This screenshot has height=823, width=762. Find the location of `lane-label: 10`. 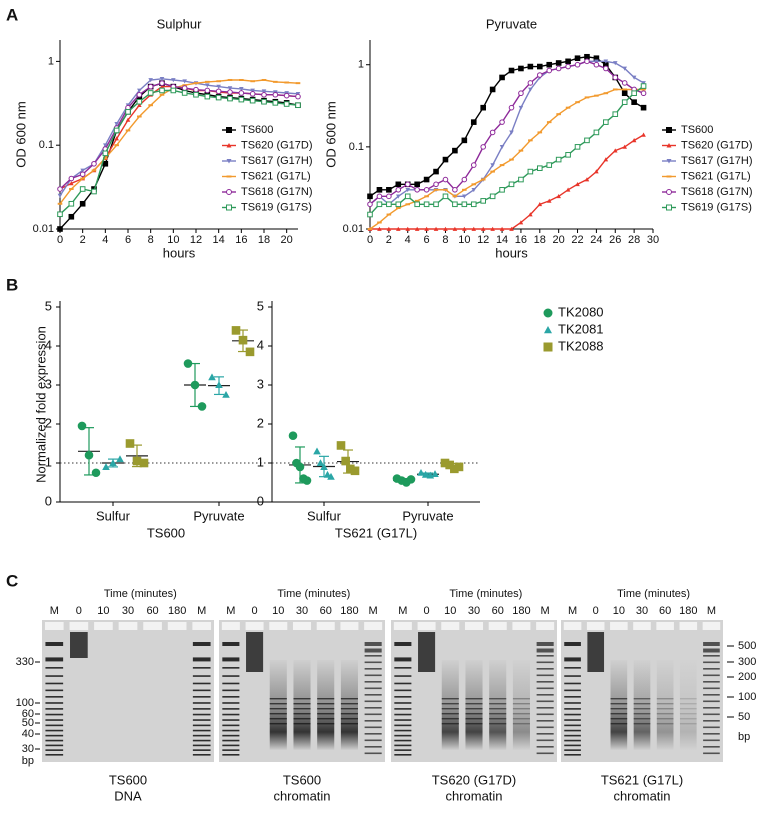

lane-label: 10 is located at coordinates (450, 611).